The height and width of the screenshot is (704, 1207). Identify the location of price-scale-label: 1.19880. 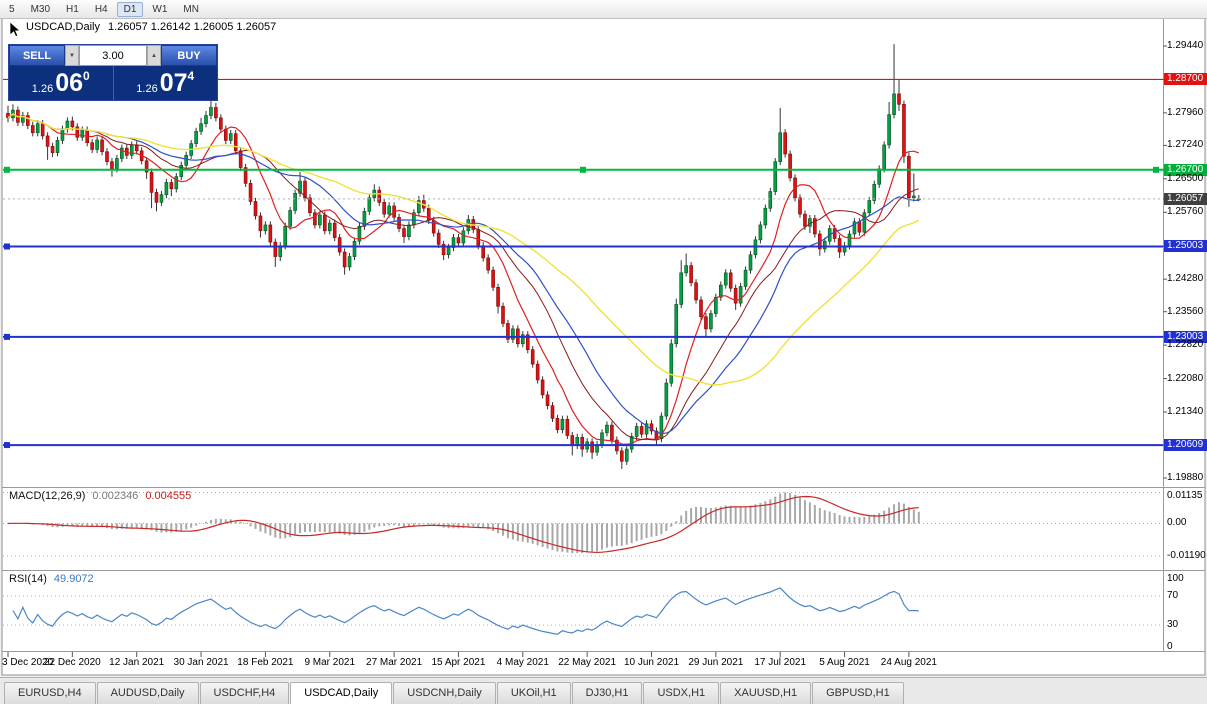
(1185, 477).